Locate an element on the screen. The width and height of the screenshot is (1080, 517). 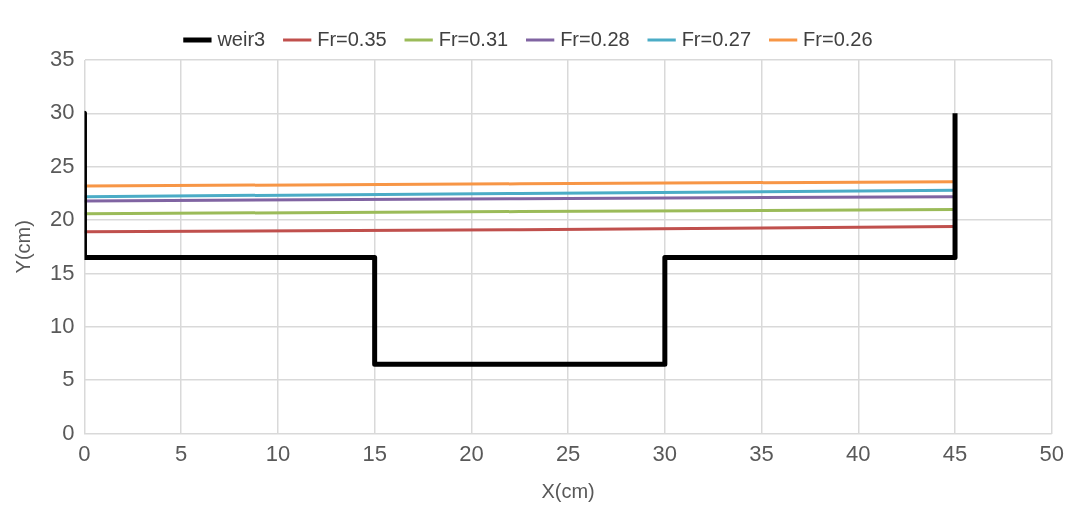
y-tick-label: 5 is located at coordinates (68, 379).